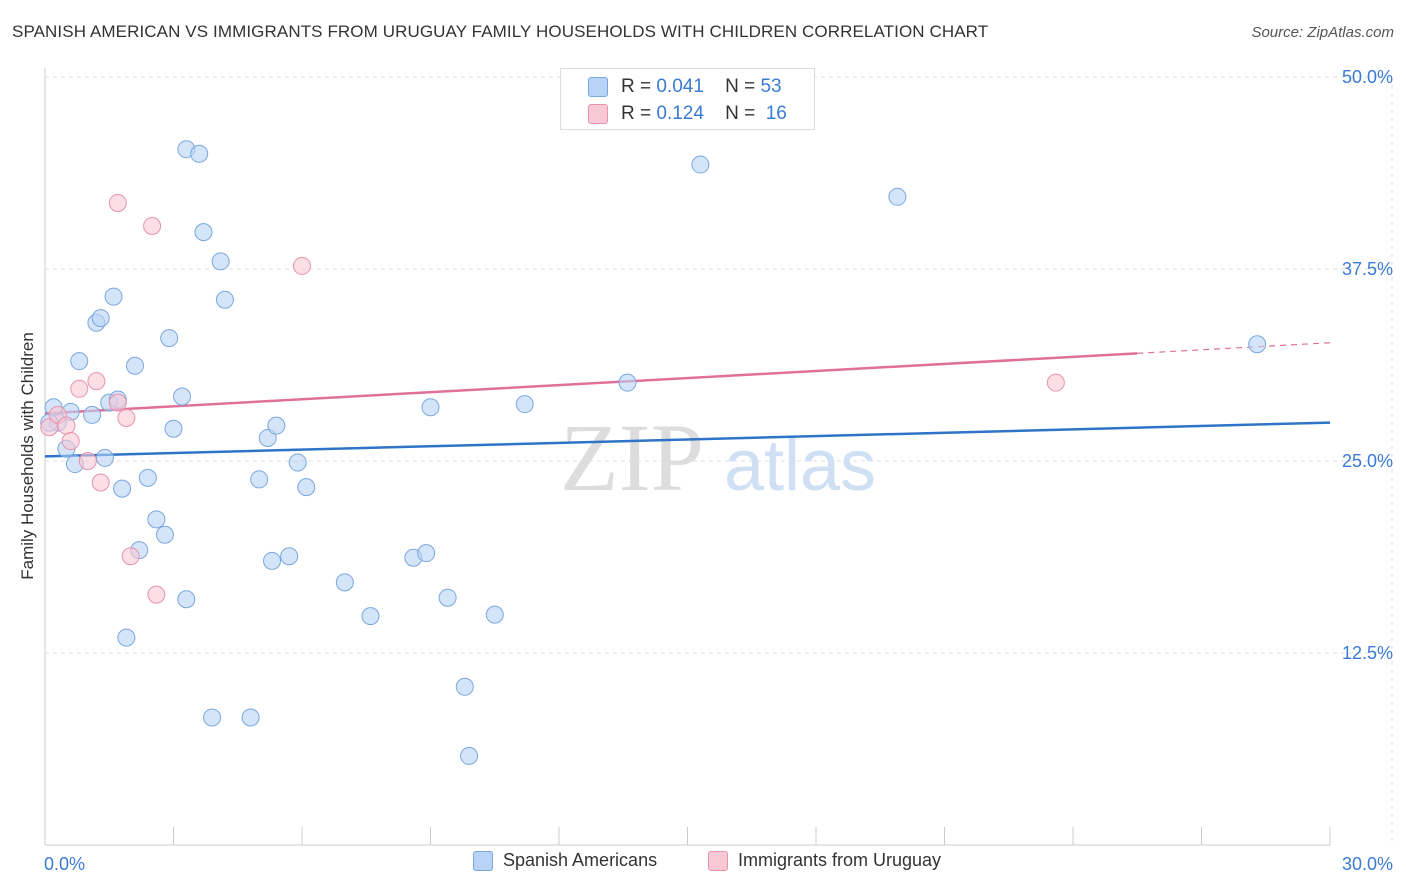 Image resolution: width=1406 pixels, height=892 pixels. Describe the element at coordinates (1367, 461) in the screenshot. I see `y-tick-label: 25.0%` at that location.